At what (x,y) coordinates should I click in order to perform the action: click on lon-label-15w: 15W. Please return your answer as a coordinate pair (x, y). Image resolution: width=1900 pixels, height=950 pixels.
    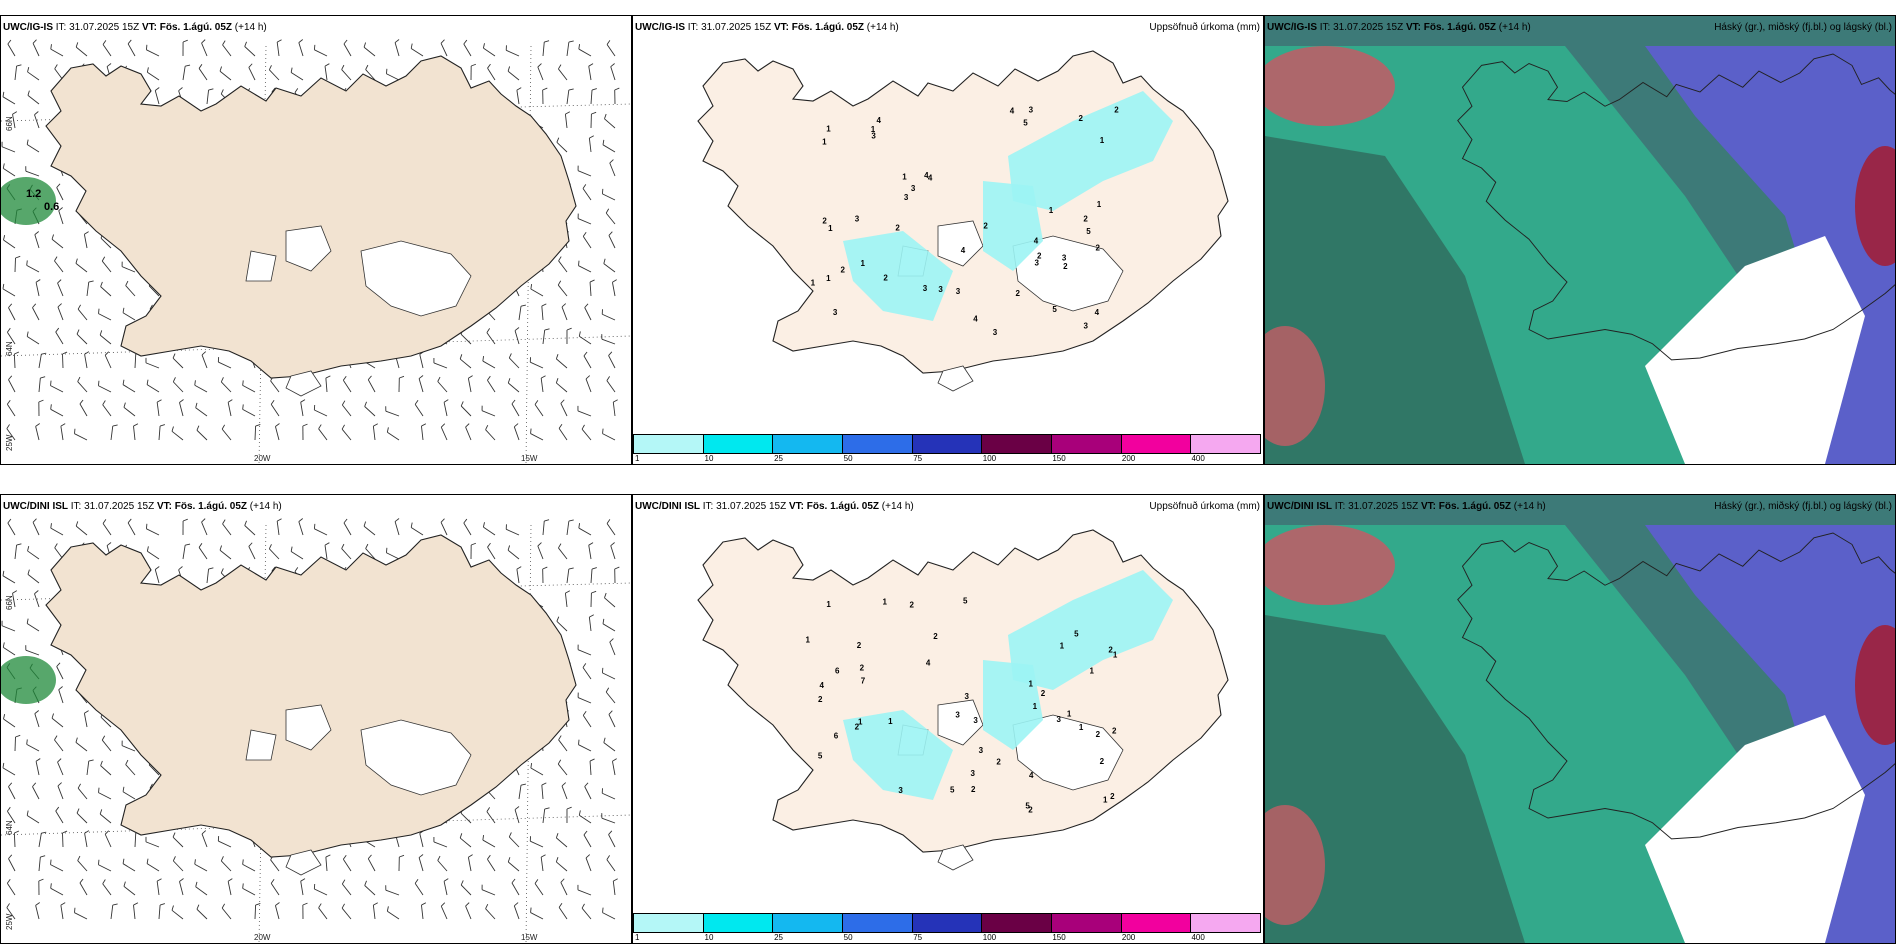
    Looking at the image, I should click on (529, 937).